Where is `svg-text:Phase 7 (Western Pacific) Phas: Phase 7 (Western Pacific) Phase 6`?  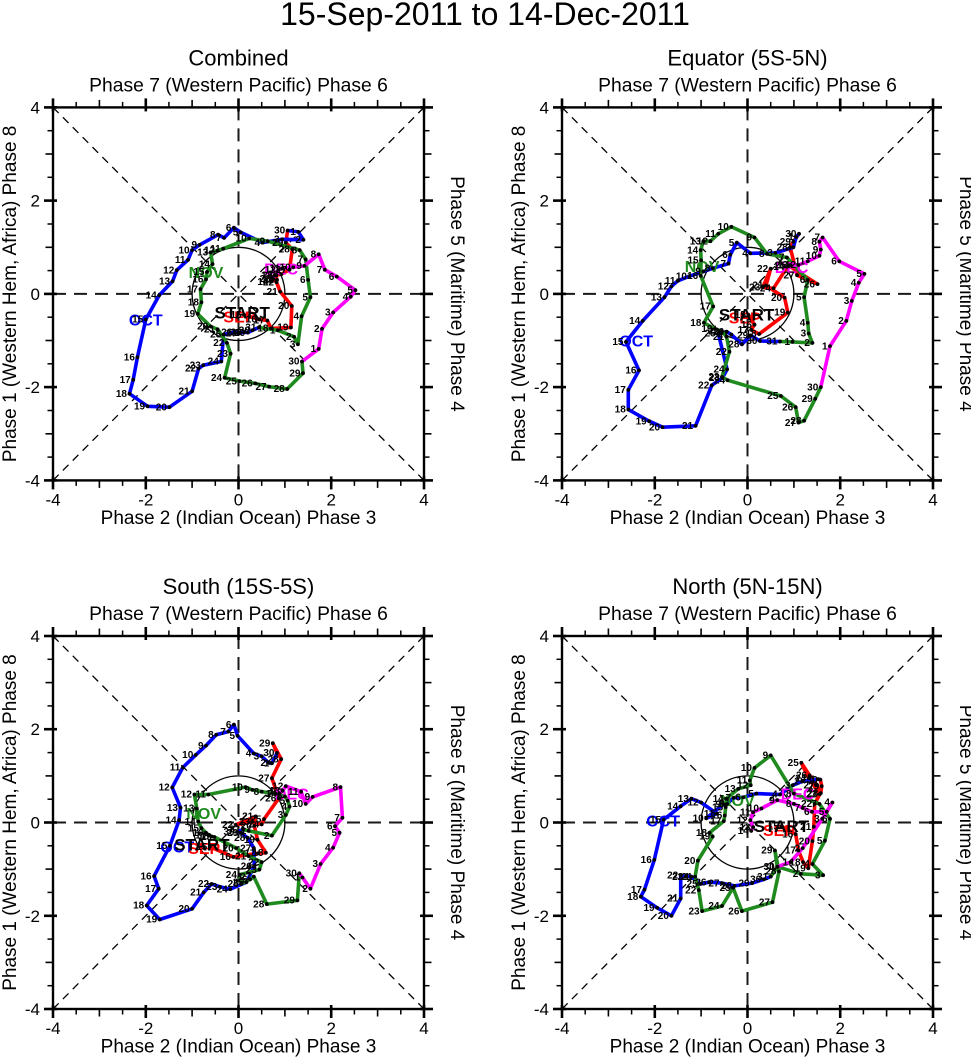
svg-text:Phase 7 (Western Pacific) Phas: Phase 7 (Western Pacific) Phase 6 is located at coordinates (747, 614).